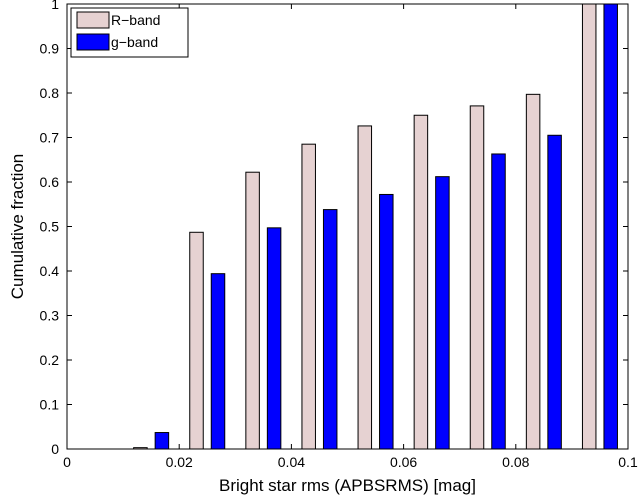 This screenshot has width=639, height=499. Describe the element at coordinates (291, 462) in the screenshot. I see `x-tick-label: 0.04` at that location.